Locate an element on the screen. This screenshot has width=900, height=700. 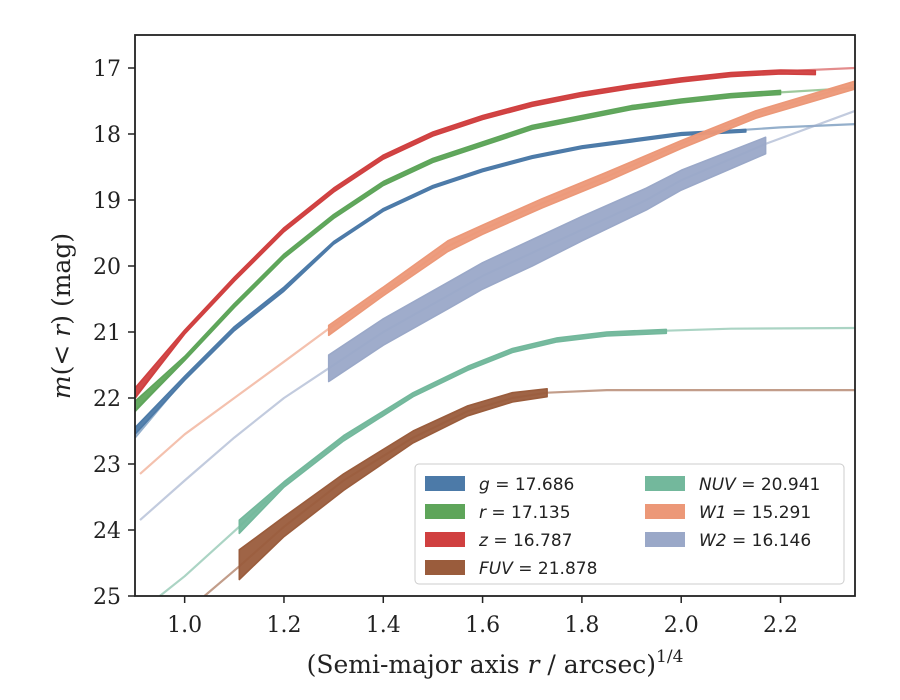
legend-label-w1: W1 = 15.291 is located at coordinates (755, 513).